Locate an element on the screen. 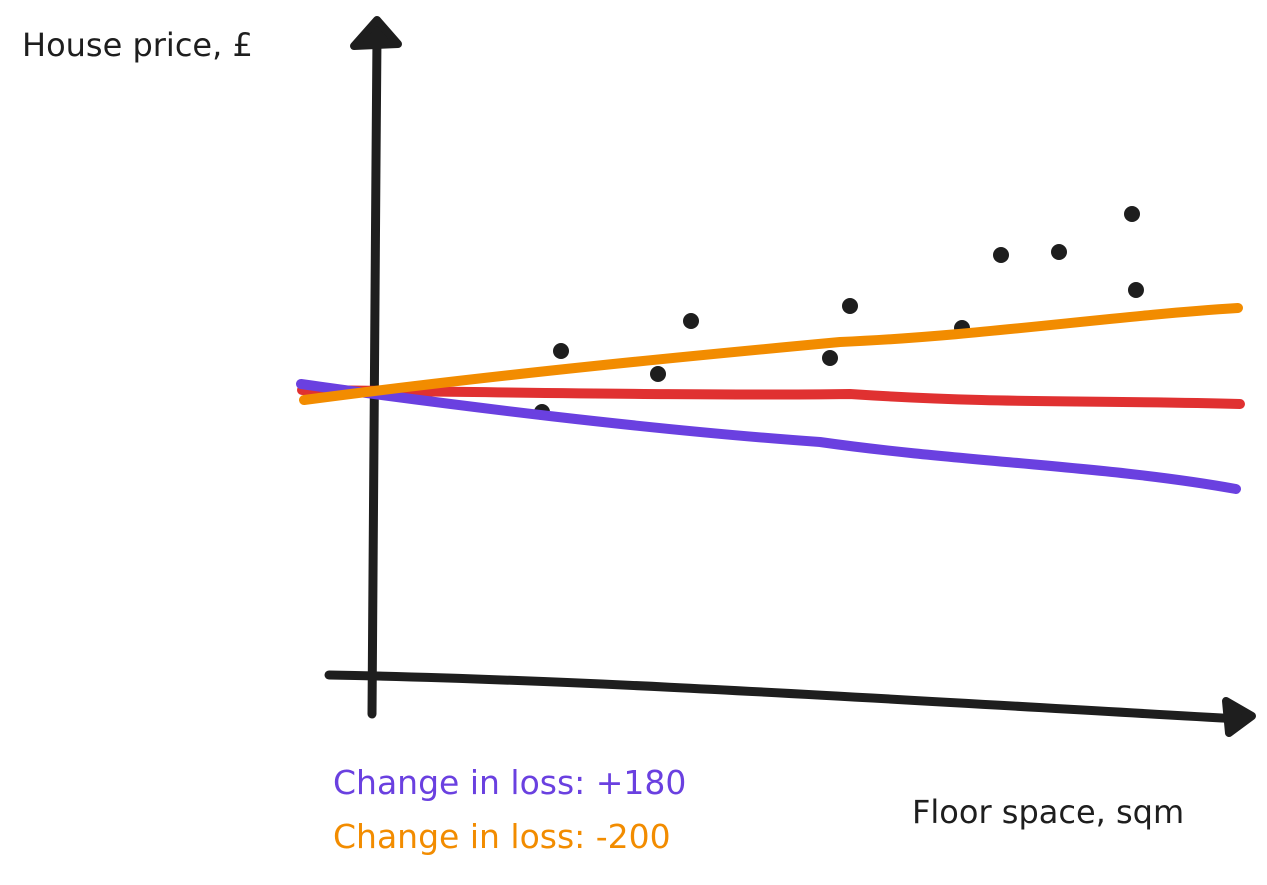 The width and height of the screenshot is (1267, 885). orange-line is located at coordinates (771, 354).